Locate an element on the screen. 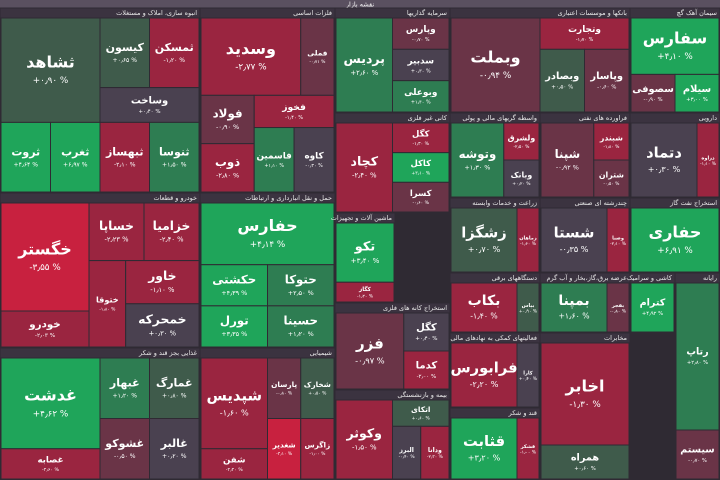 The image size is (720, 480). sector-label: فراورده های نفتی is located at coordinates (603, 118).